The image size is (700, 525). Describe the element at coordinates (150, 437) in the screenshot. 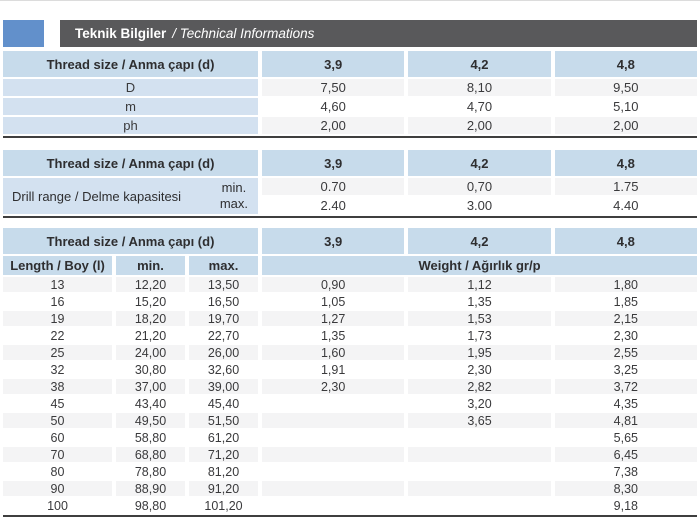

I see `min-cell: 58,80` at that location.